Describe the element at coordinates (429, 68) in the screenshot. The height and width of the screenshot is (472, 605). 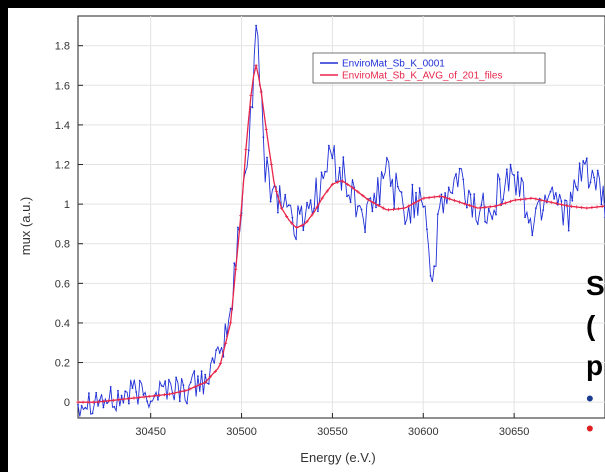
I see `legend-box` at that location.